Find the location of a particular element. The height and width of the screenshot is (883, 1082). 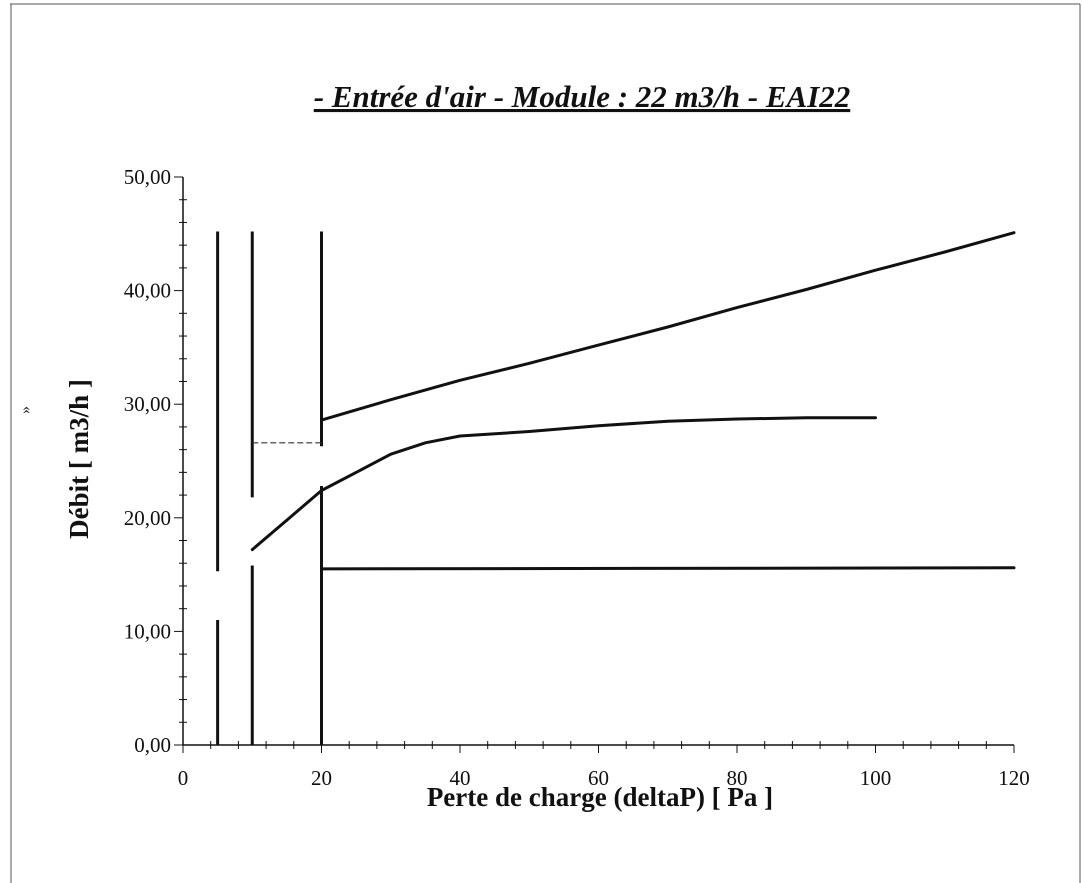

x-tick-label: 60 is located at coordinates (598, 778).